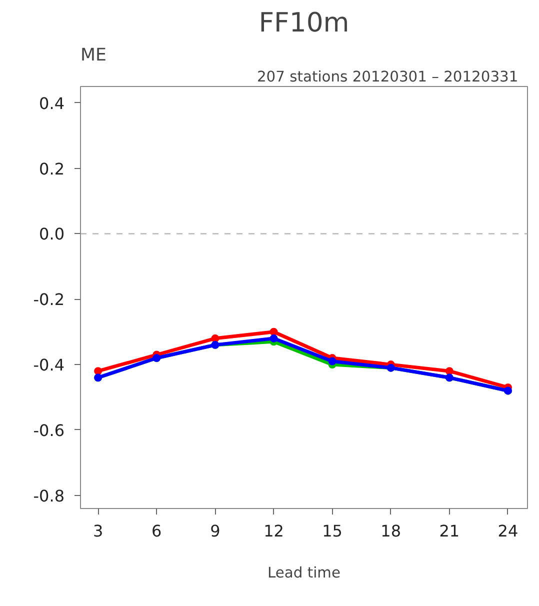 The width and height of the screenshot is (539, 606). What do you see at coordinates (48, 430) in the screenshot?
I see `y-tick-label: -0.6` at bounding box center [48, 430].